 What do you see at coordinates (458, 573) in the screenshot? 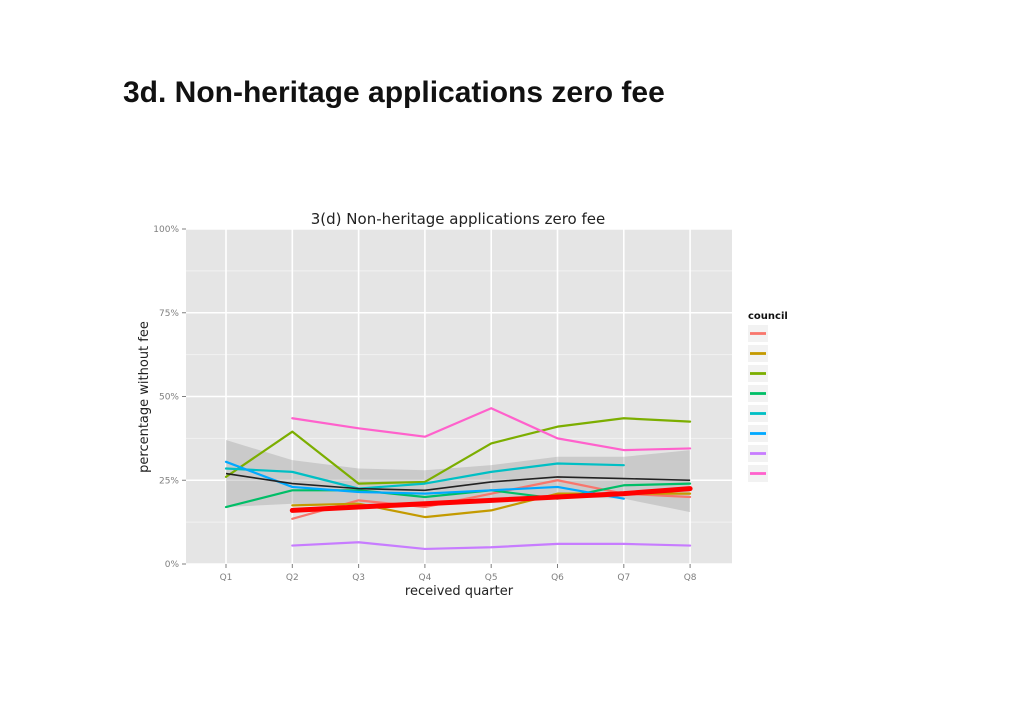
I see `x-axis-ticks: Q1 Q2 Q3 Q4 Q5 Q6 Q7 Q8` at bounding box center [458, 573].